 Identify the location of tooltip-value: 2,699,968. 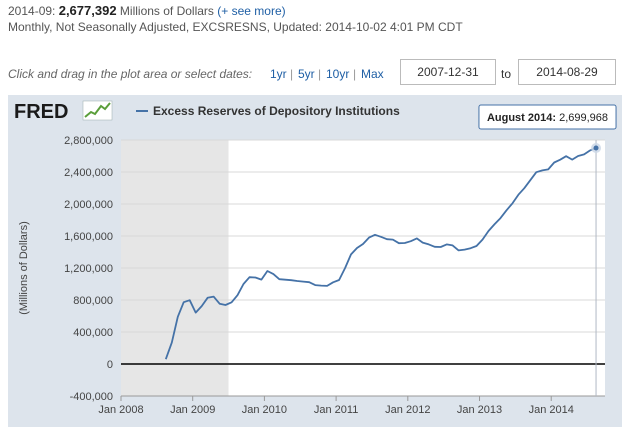
(583, 118).